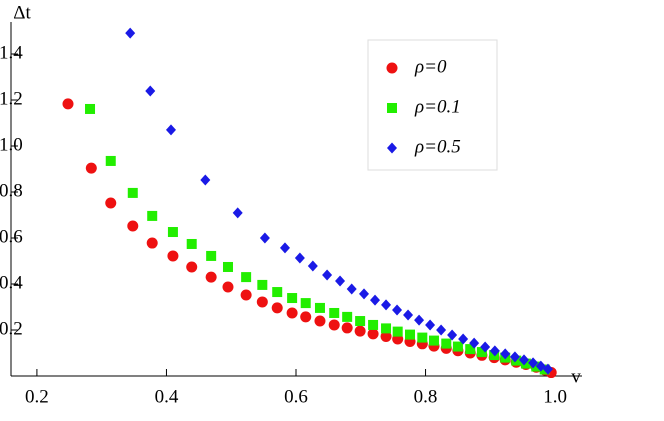 Image resolution: width=664 pixels, height=421 pixels. What do you see at coordinates (11, 328) in the screenshot?
I see `y-tick-label: 0.2` at bounding box center [11, 328].